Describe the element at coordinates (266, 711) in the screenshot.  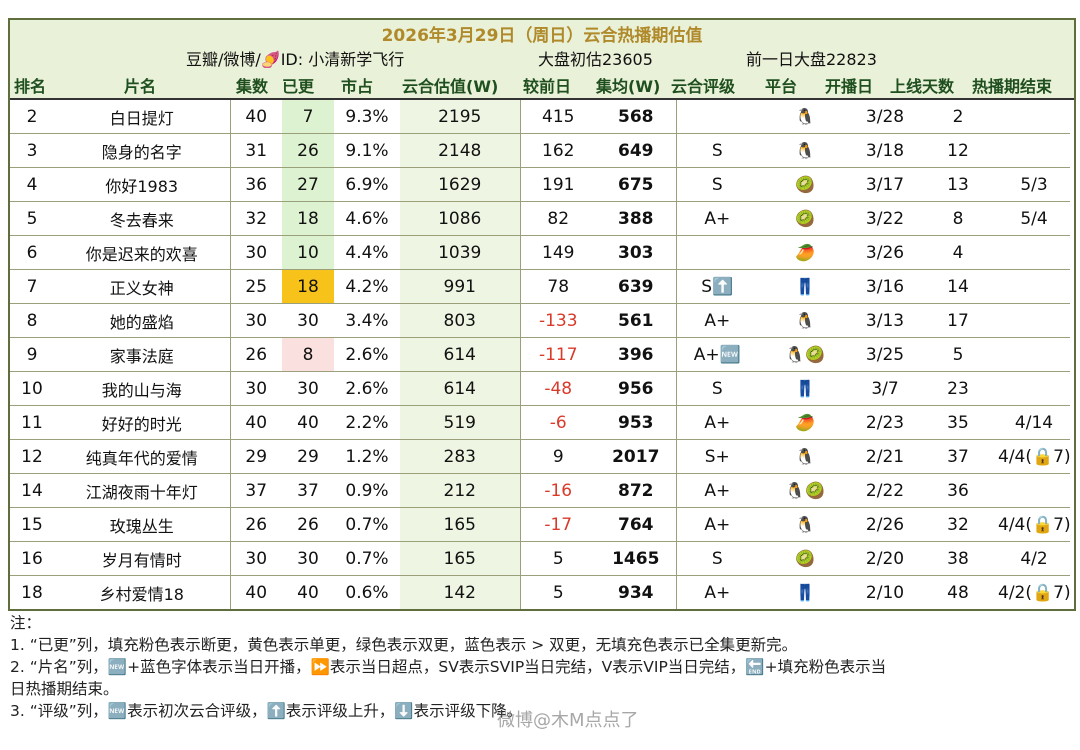
I see `note-line-3: 3. “评级”列，🆕表示初次云合评级，⬆️表示评级上升，⬇️表示评级下降。` at that location.